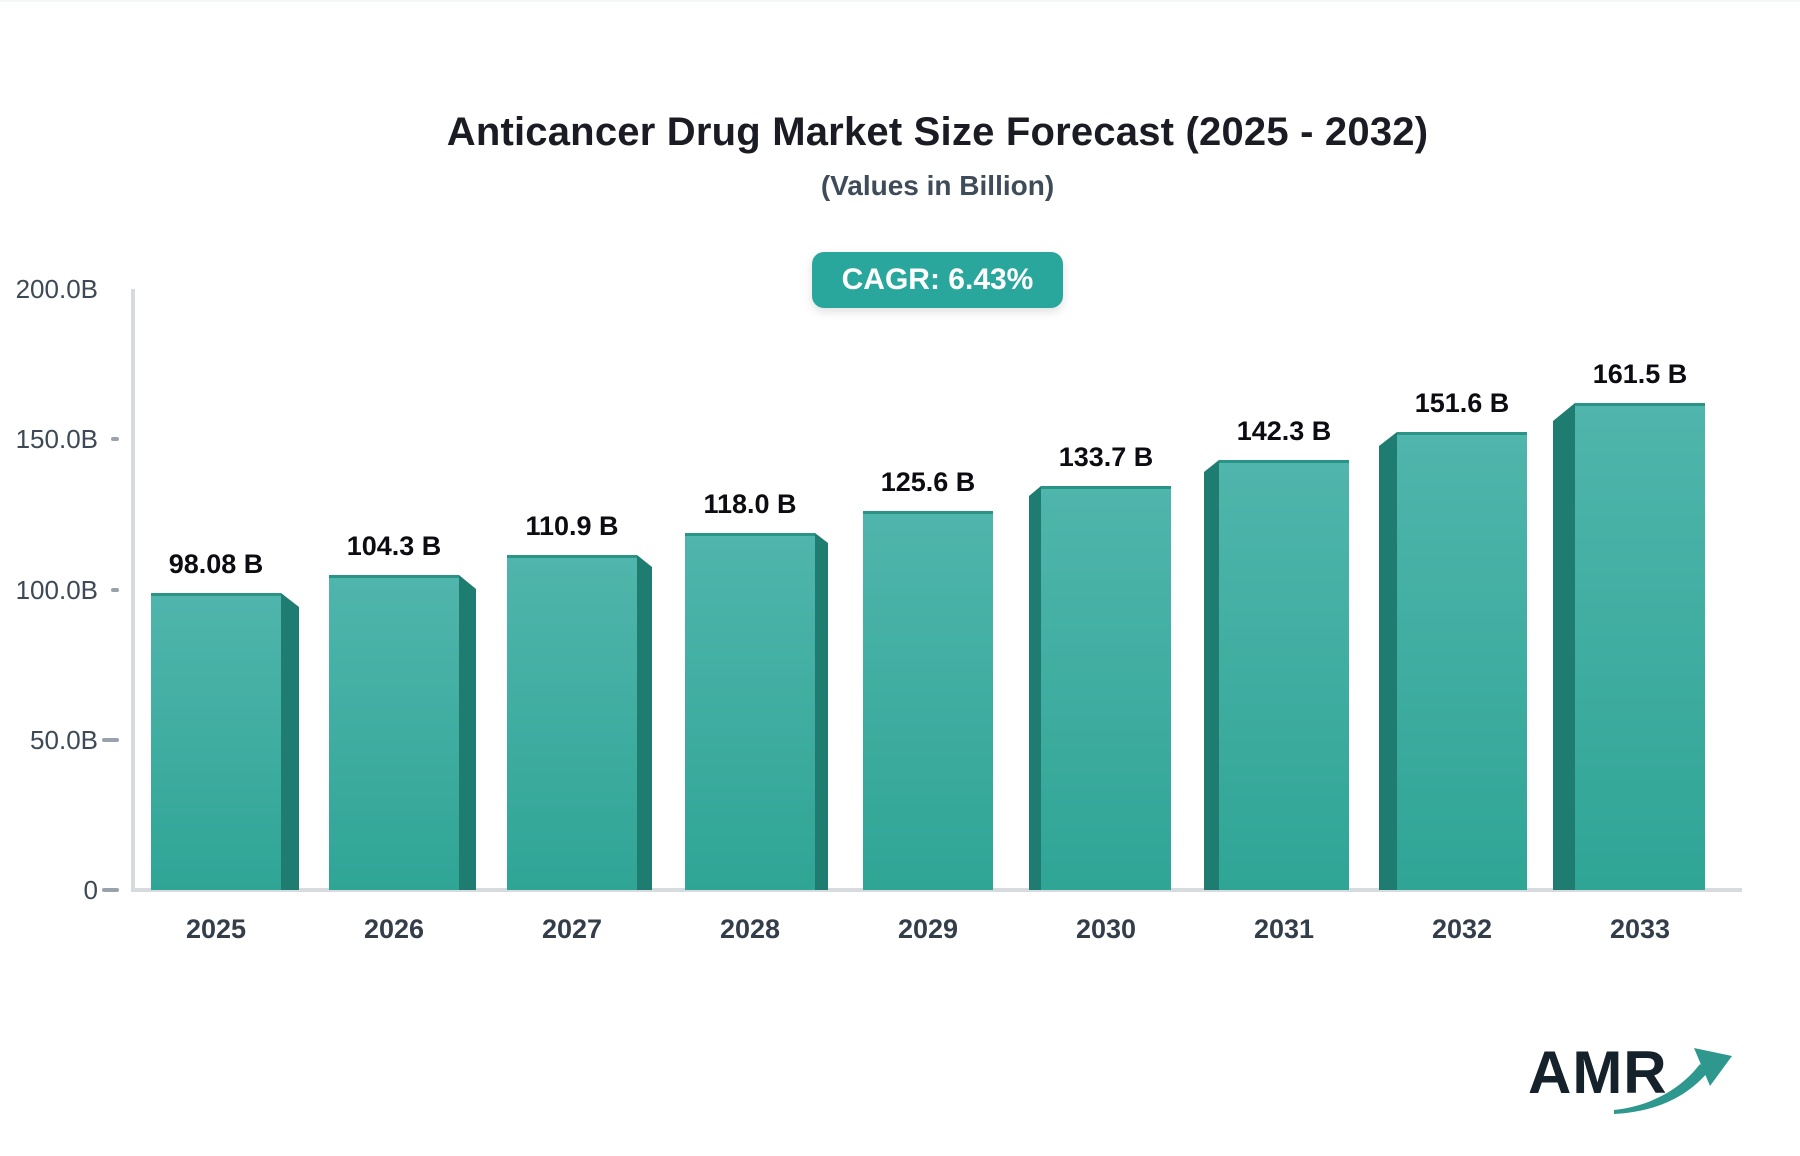 The image size is (1800, 1156). I want to click on bar-value-label: 161.5 B, so click(1640, 374).